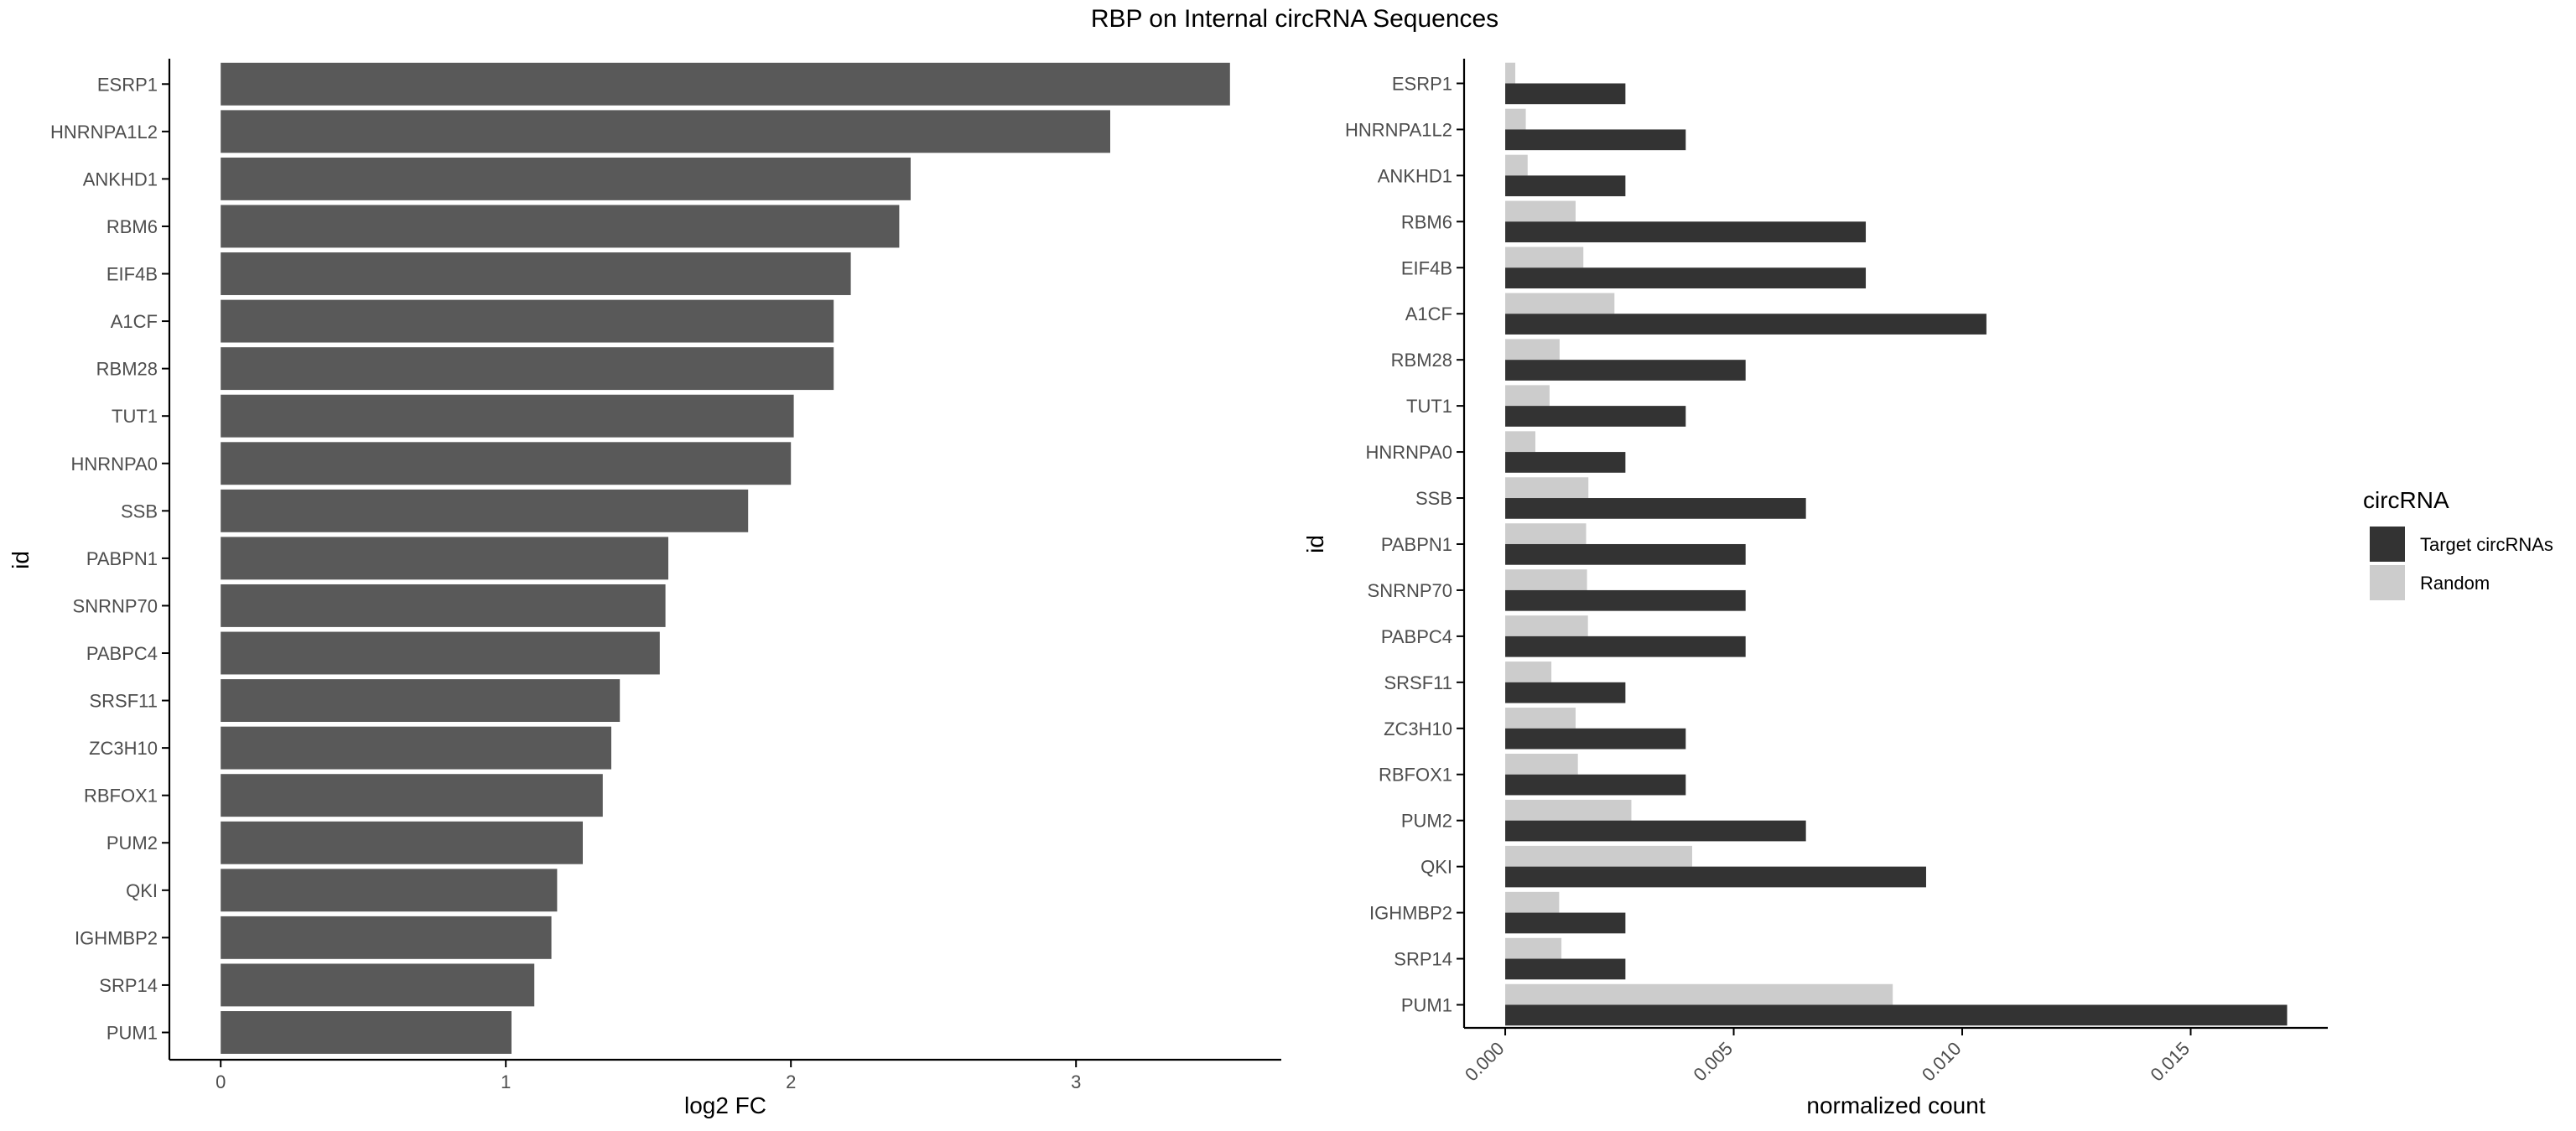  I want to click on y-tick-label-snrnp70: SNRNP70, so click(116, 605).